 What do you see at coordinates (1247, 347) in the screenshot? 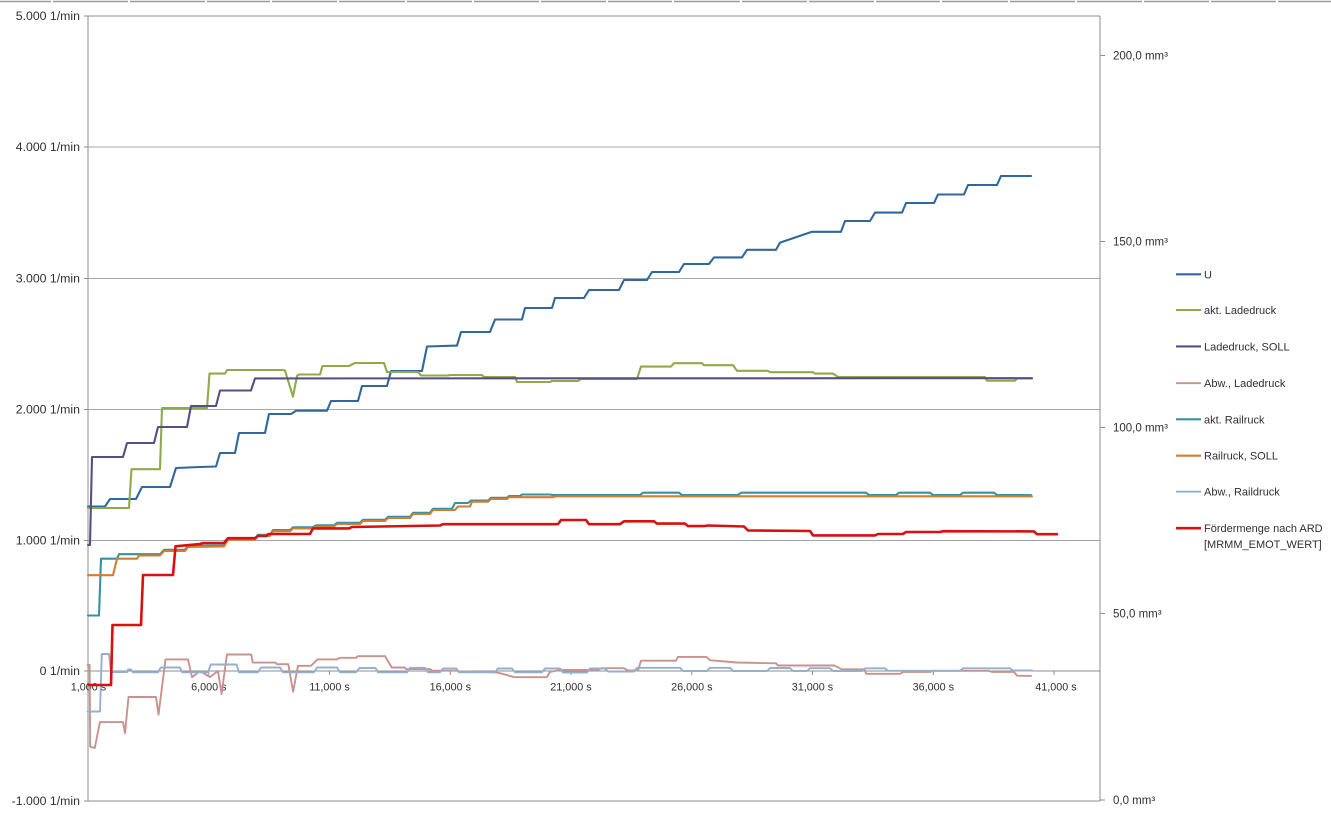
I see `svg-text: Ladedruck, SOLL` at bounding box center [1247, 347].